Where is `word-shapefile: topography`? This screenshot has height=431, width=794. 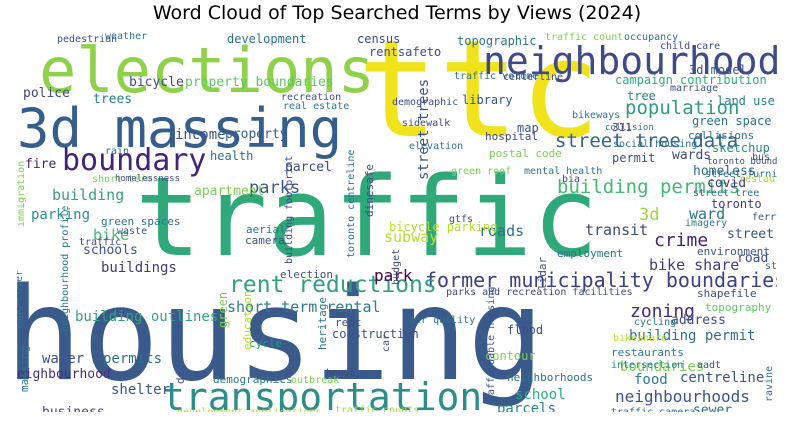
word-shapefile: topography is located at coordinates (738, 307).